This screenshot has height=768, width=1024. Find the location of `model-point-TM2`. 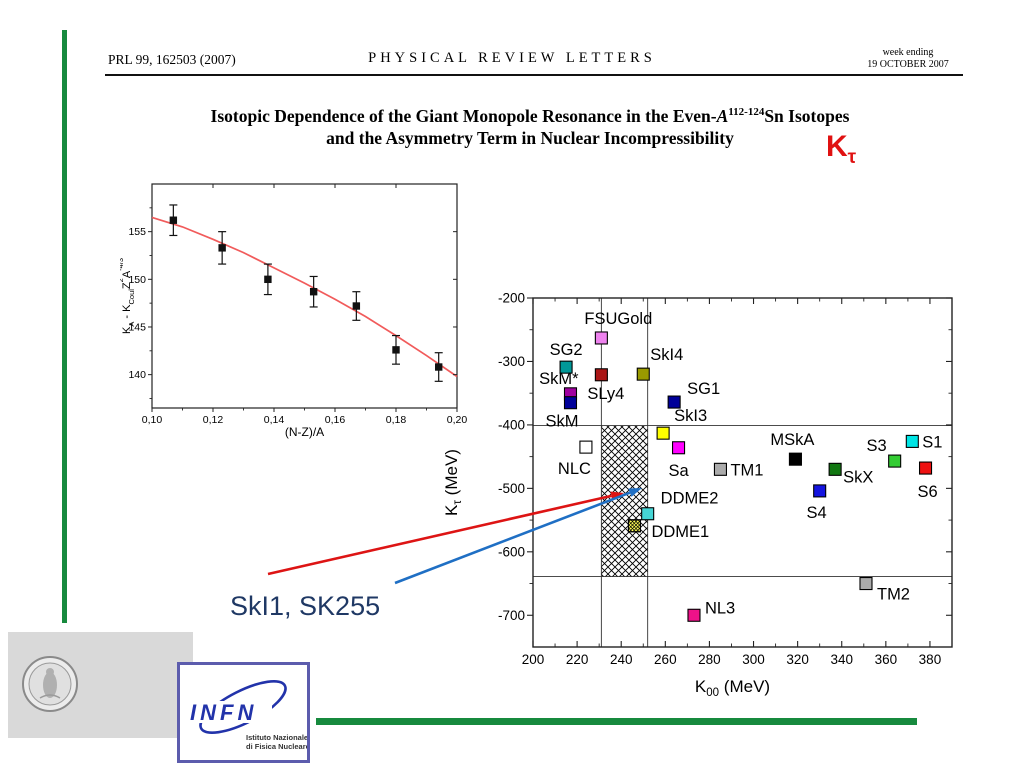

model-point-TM2 is located at coordinates (866, 583).